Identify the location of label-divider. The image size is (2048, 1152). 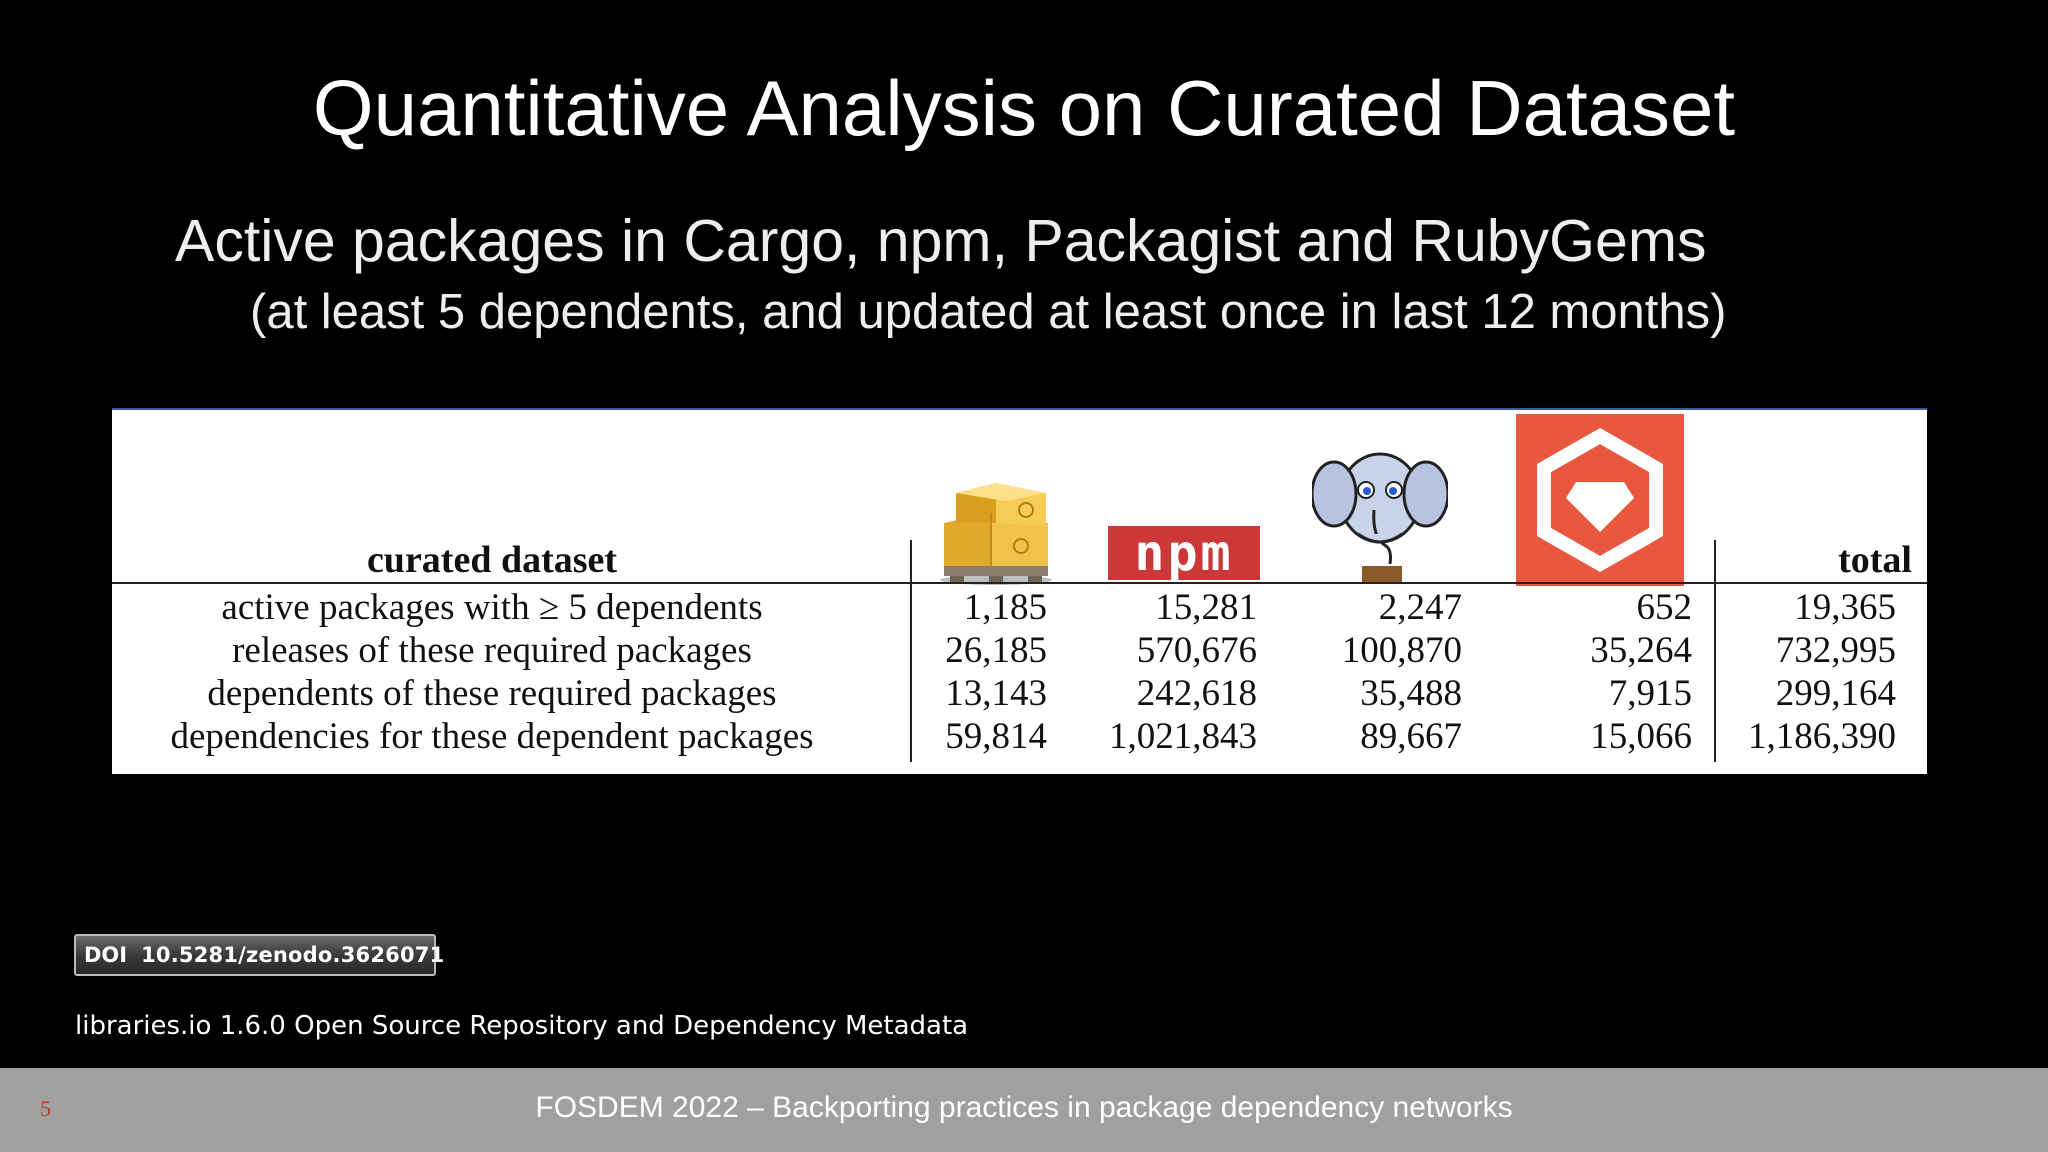
(911, 651).